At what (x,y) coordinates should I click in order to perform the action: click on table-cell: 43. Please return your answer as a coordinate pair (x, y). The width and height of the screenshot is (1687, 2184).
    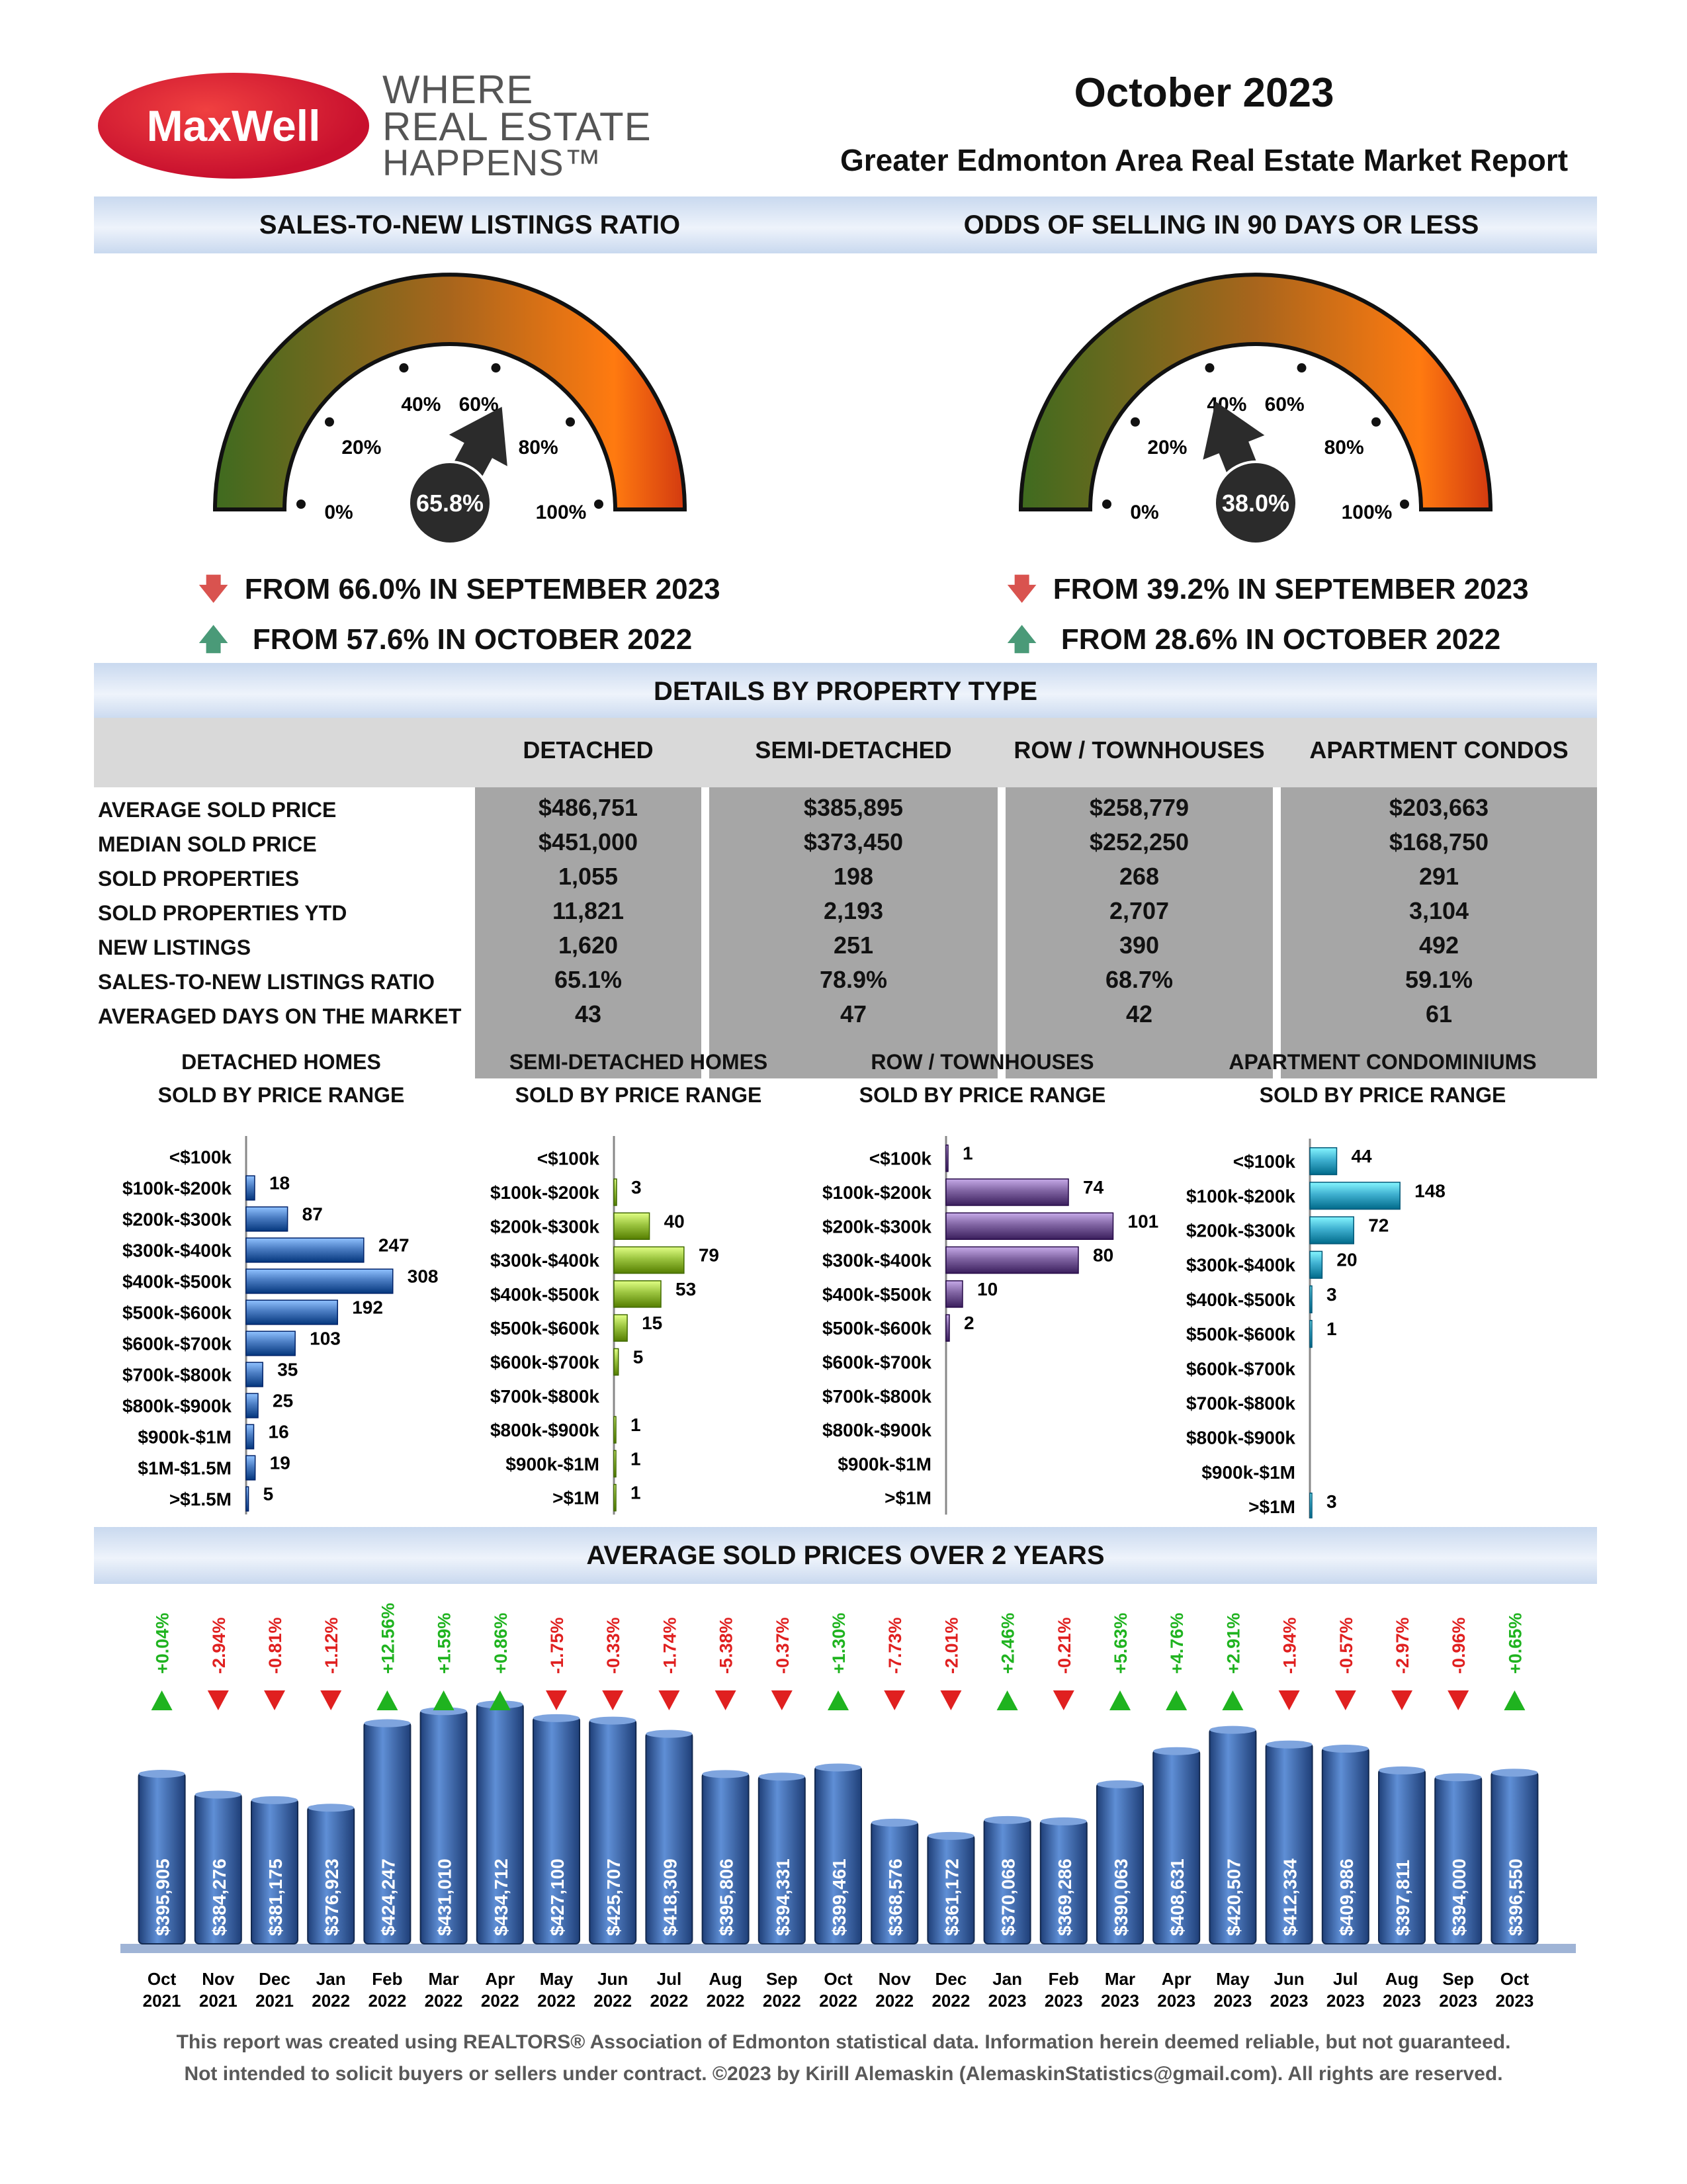
    Looking at the image, I should click on (588, 1013).